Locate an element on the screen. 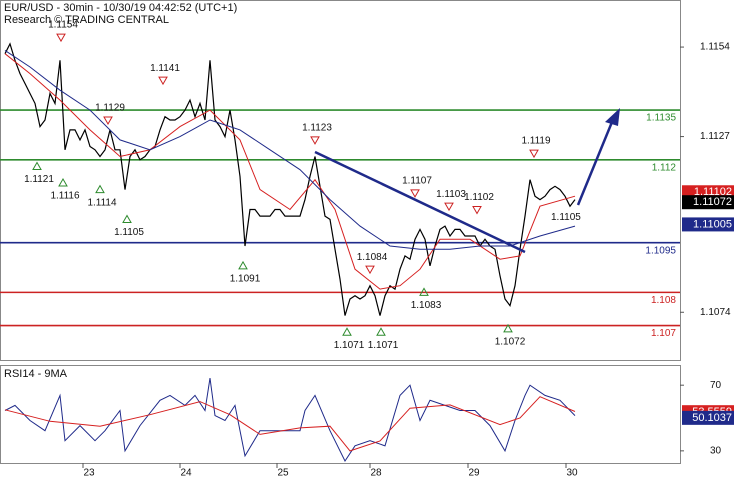 The image size is (735, 480). low-label: 1.1105 is located at coordinates (129, 232).